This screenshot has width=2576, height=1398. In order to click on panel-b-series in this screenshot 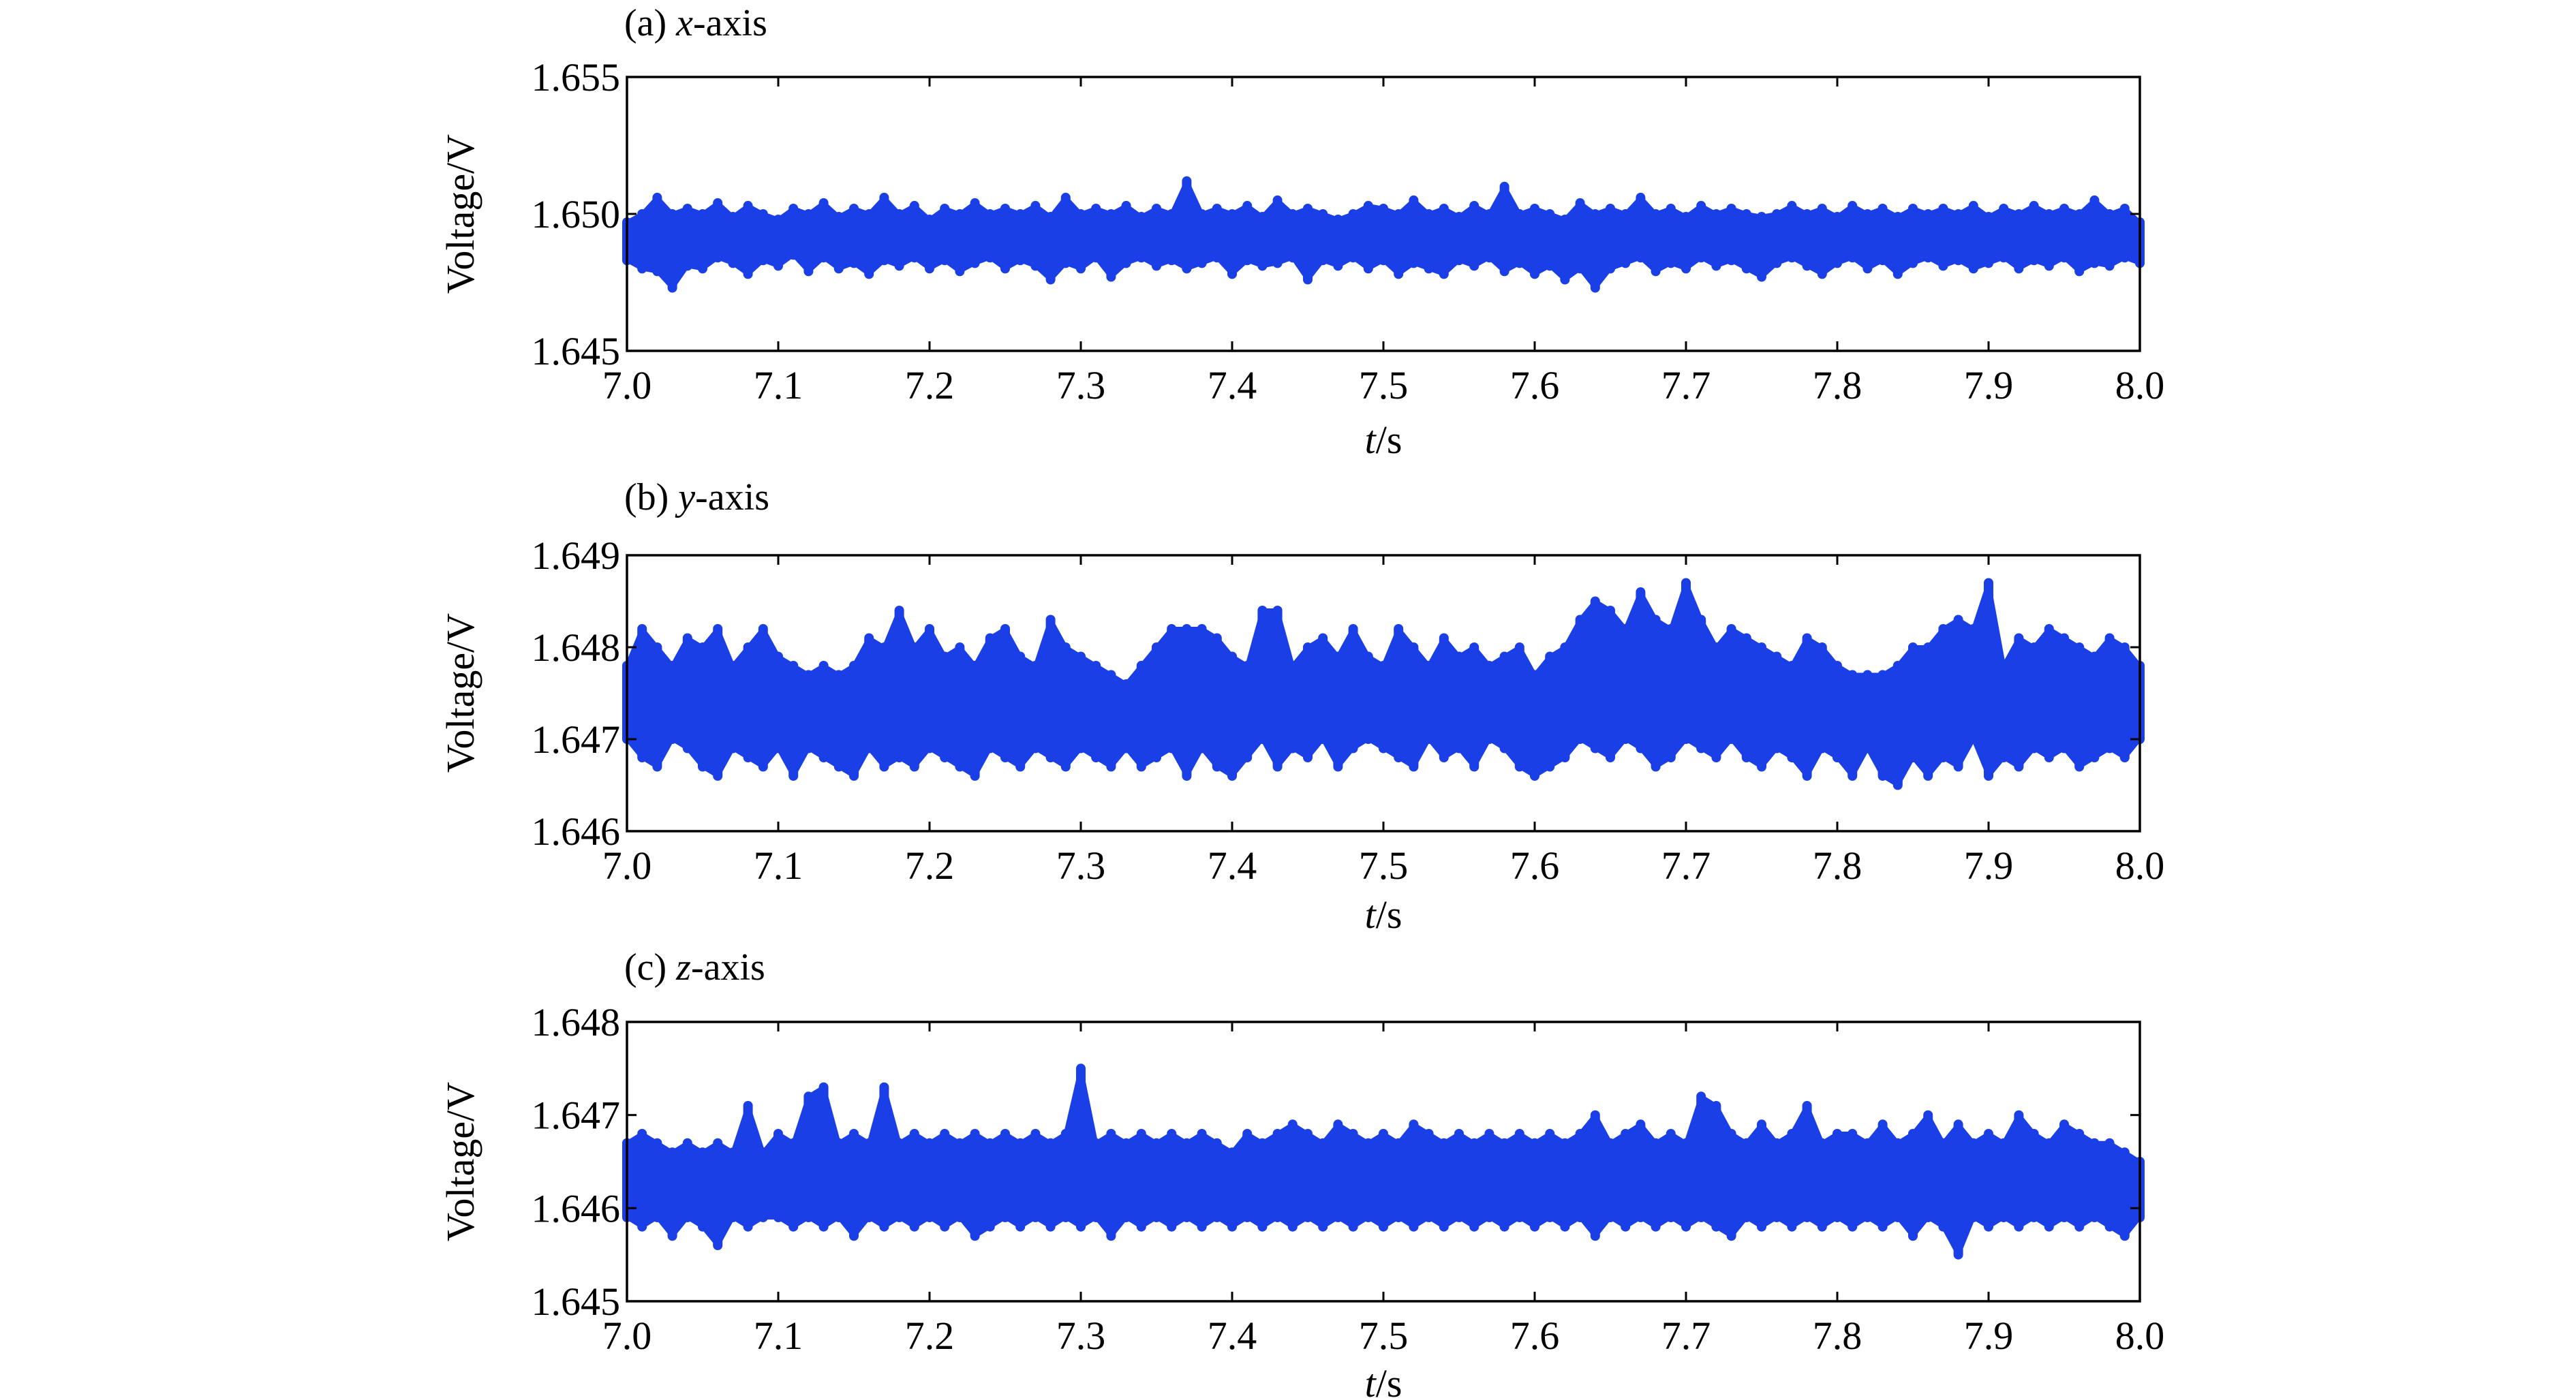, I will do `click(1383, 684)`.